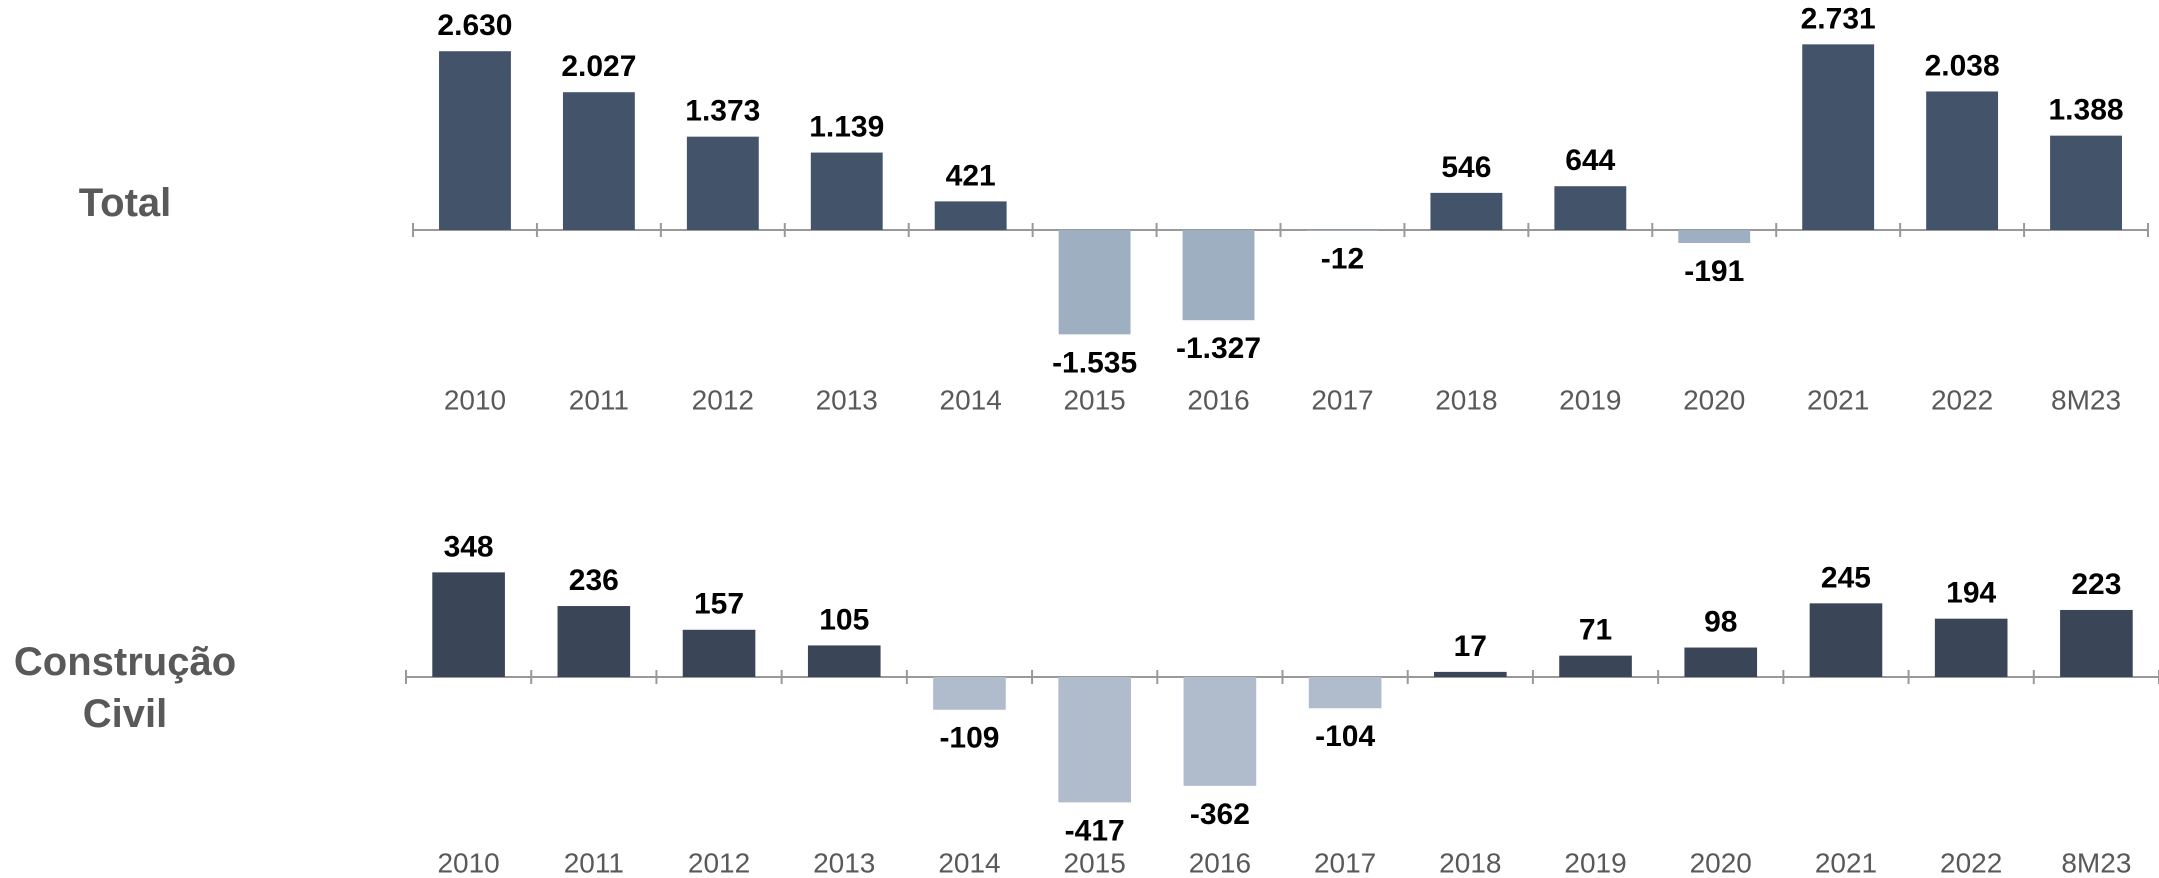 This screenshot has width=2159, height=878. Describe the element at coordinates (1220, 814) in the screenshot. I see `value-label: -362` at that location.